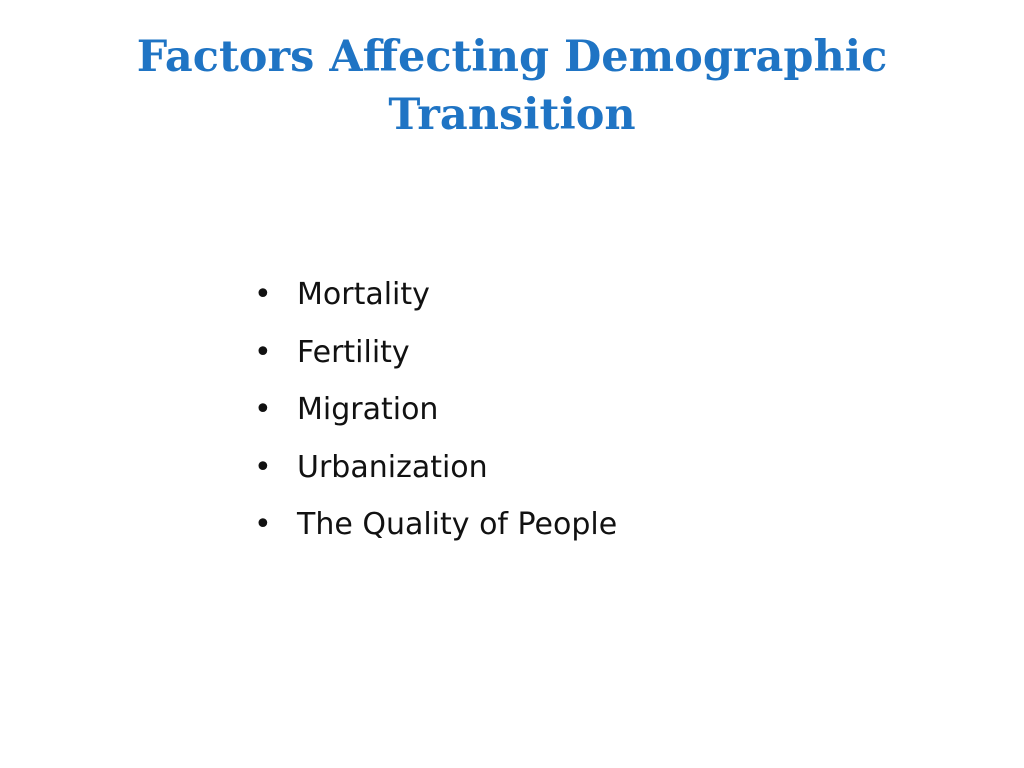  I want to click on slide-title: Factors Affecting Demographic Transition, so click(512, 86).